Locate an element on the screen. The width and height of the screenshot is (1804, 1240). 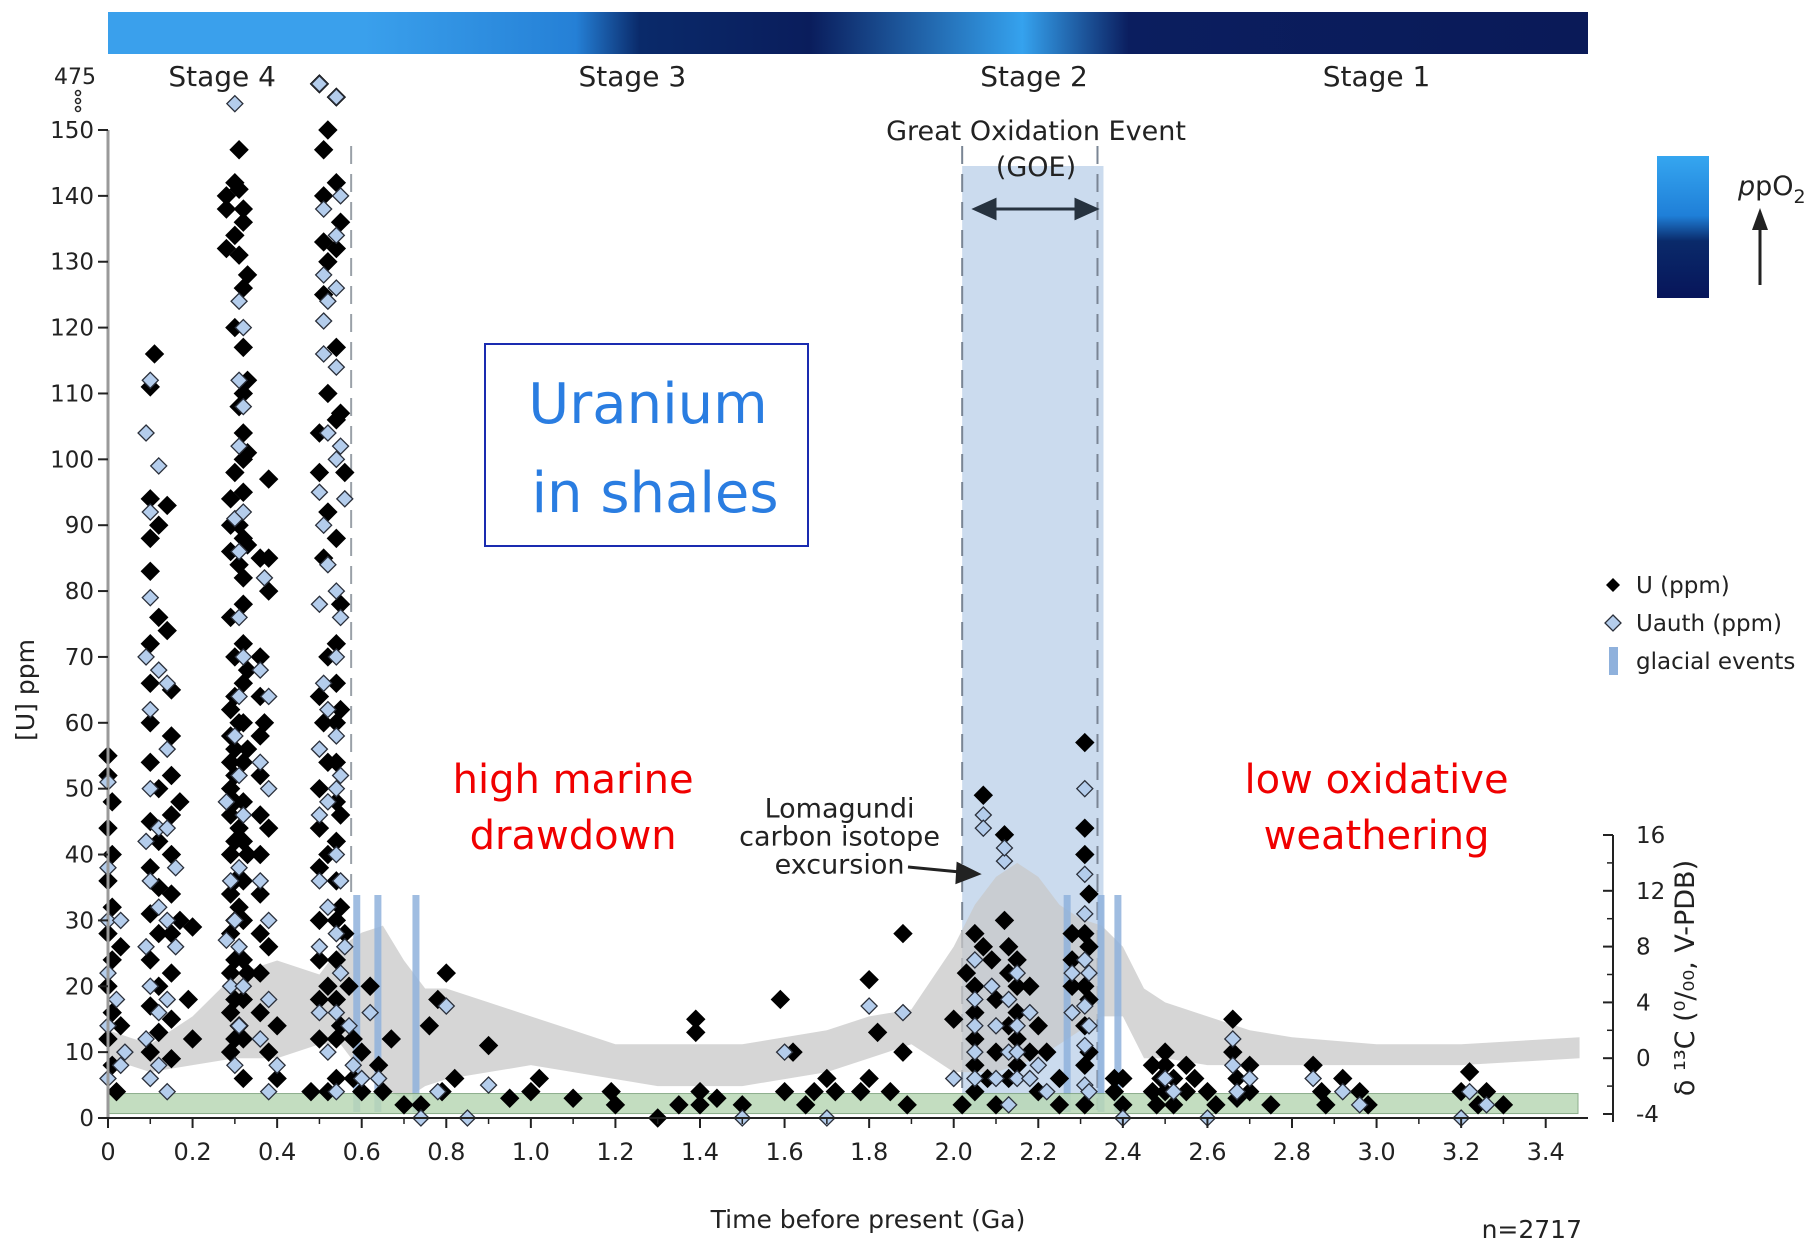
x-tick-label: 1.2 is located at coordinates (615, 1152).